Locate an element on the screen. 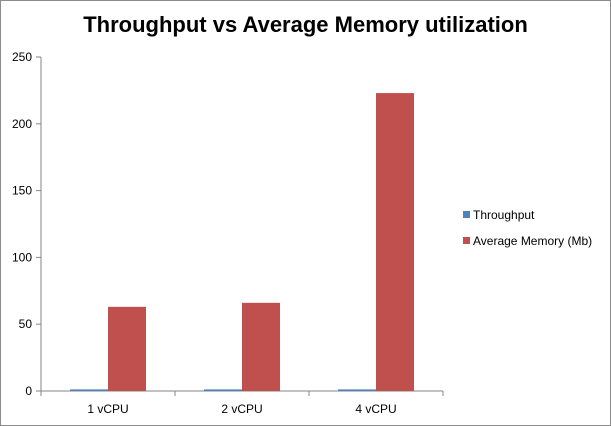 The height and width of the screenshot is (426, 611). legend-label: Throughput is located at coordinates (504, 215).